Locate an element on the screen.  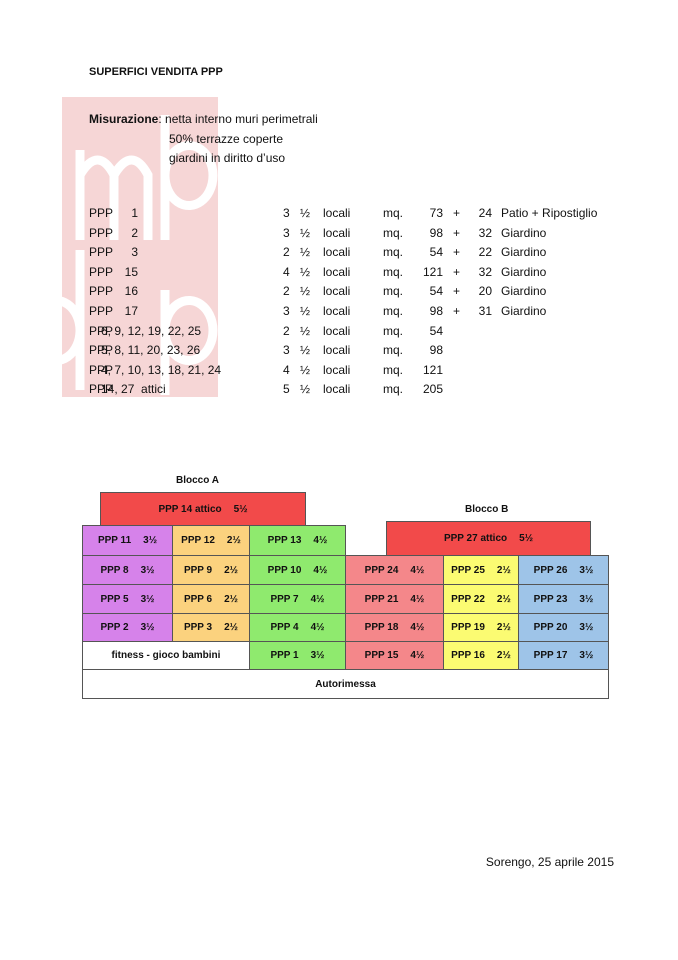
table-cell: 14, 27 attici is located at coordinates (133, 389).